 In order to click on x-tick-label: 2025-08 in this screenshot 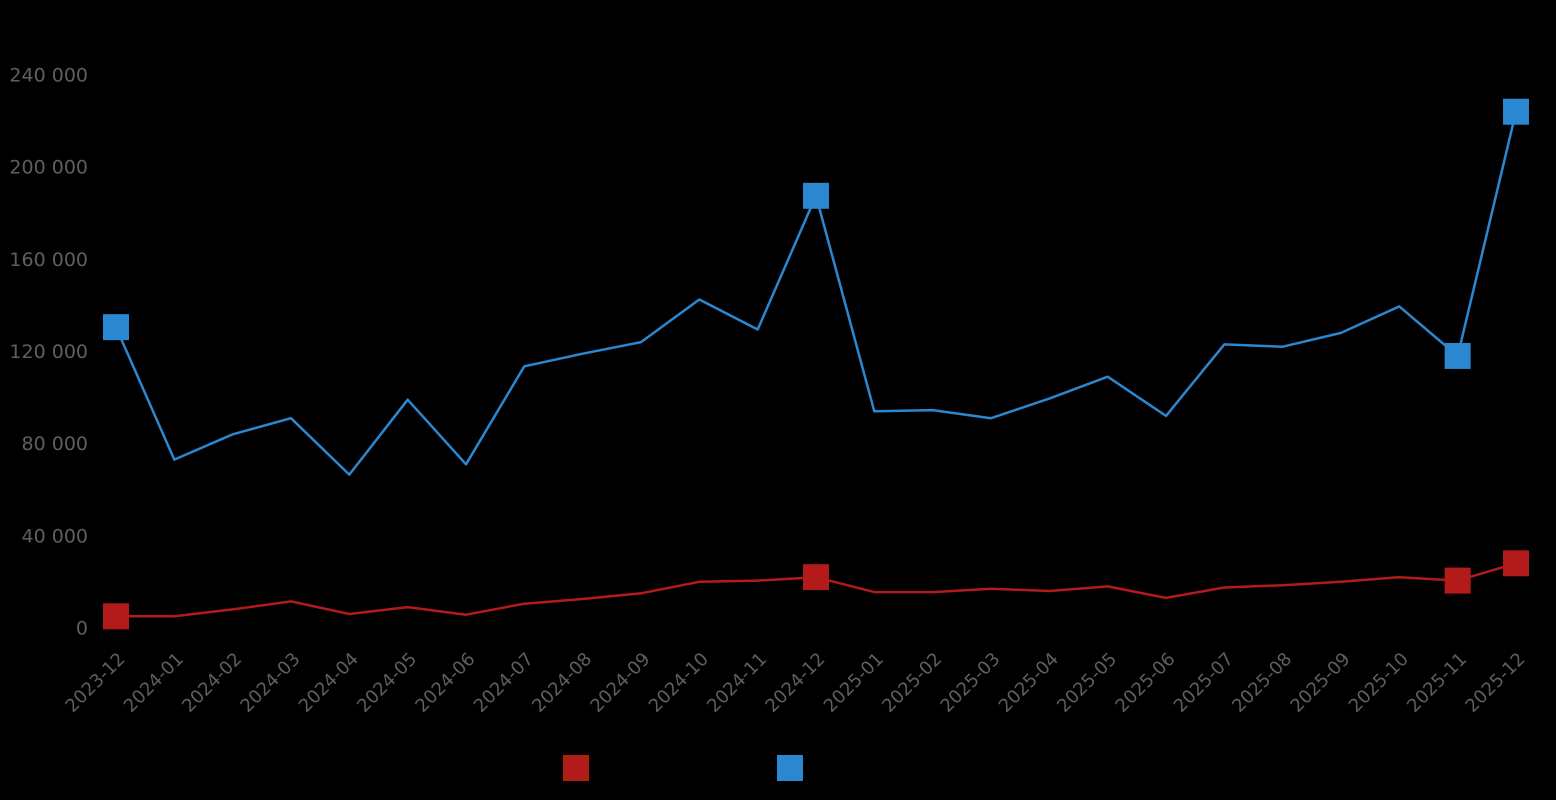, I will do `click(1262, 683)`.